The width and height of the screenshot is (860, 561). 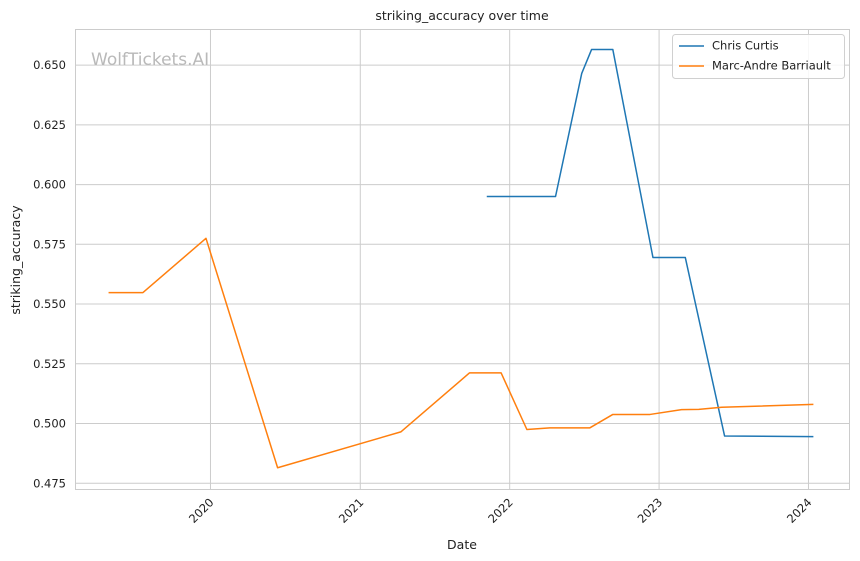 I want to click on y-tick-label: 0.575, so click(x=49, y=244).